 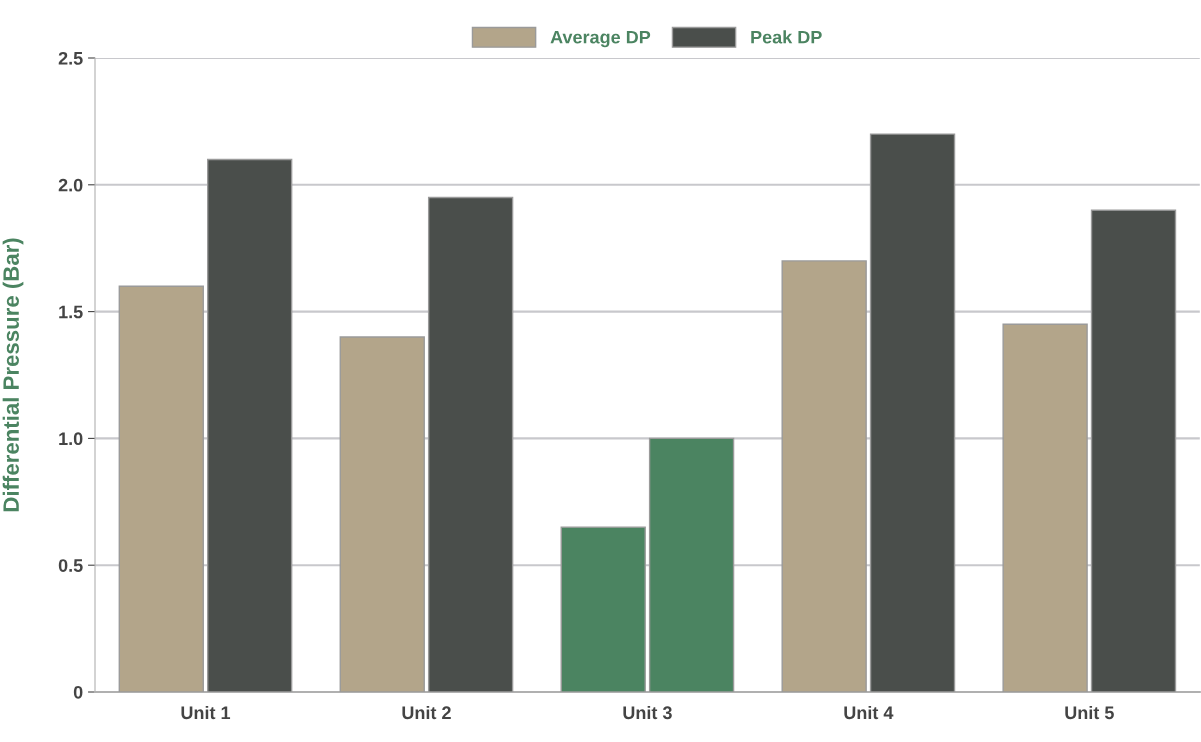 What do you see at coordinates (600, 39) in the screenshot?
I see `legend-label: Average DP` at bounding box center [600, 39].